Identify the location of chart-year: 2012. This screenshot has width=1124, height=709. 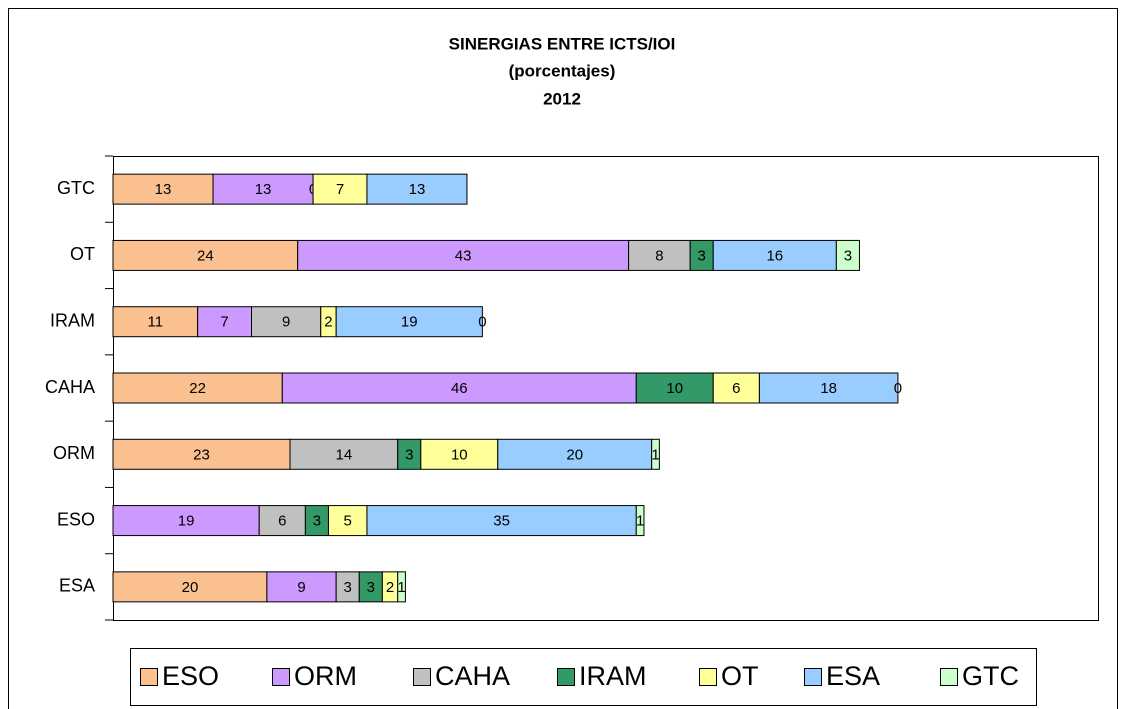
(562, 98).